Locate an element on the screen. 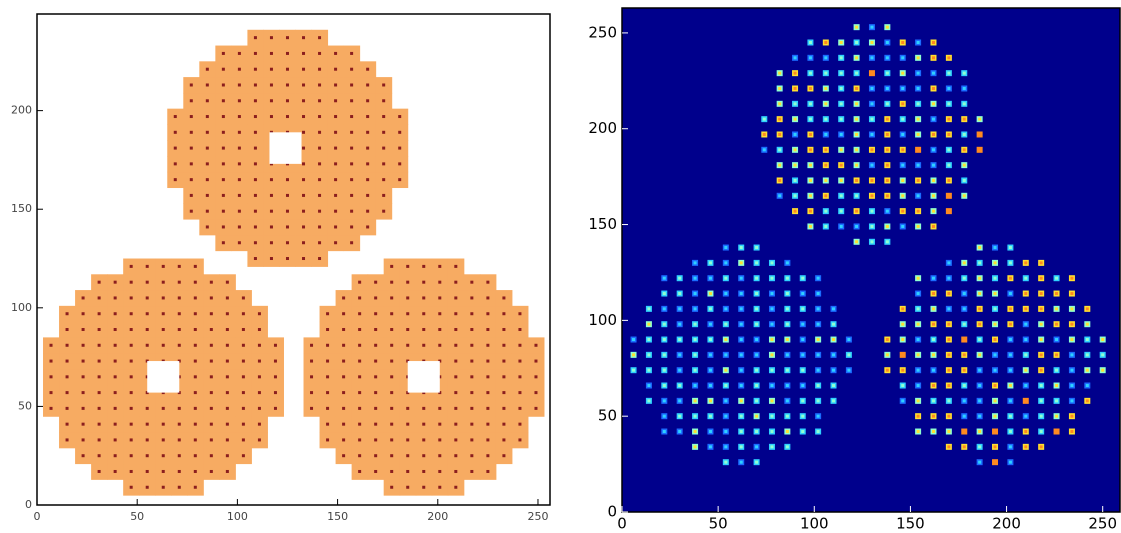  y-tick-label: 100 is located at coordinates (602, 320).